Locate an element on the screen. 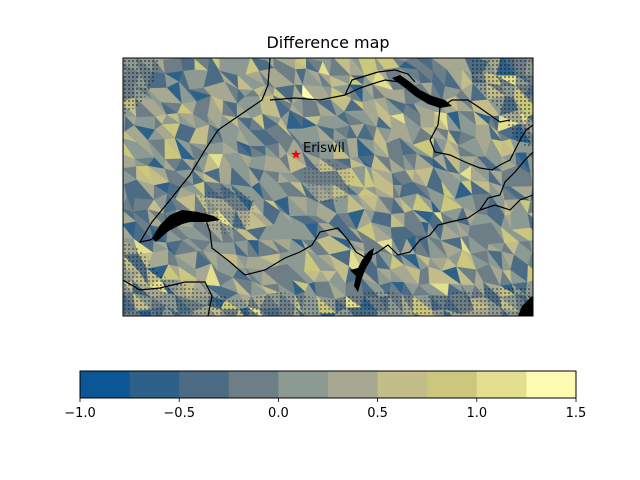 The image size is (640, 480). map-title: Difference map is located at coordinates (328, 42).